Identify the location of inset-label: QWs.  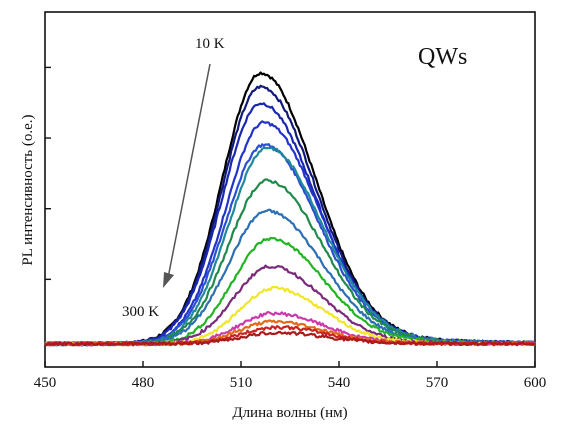
(442, 57).